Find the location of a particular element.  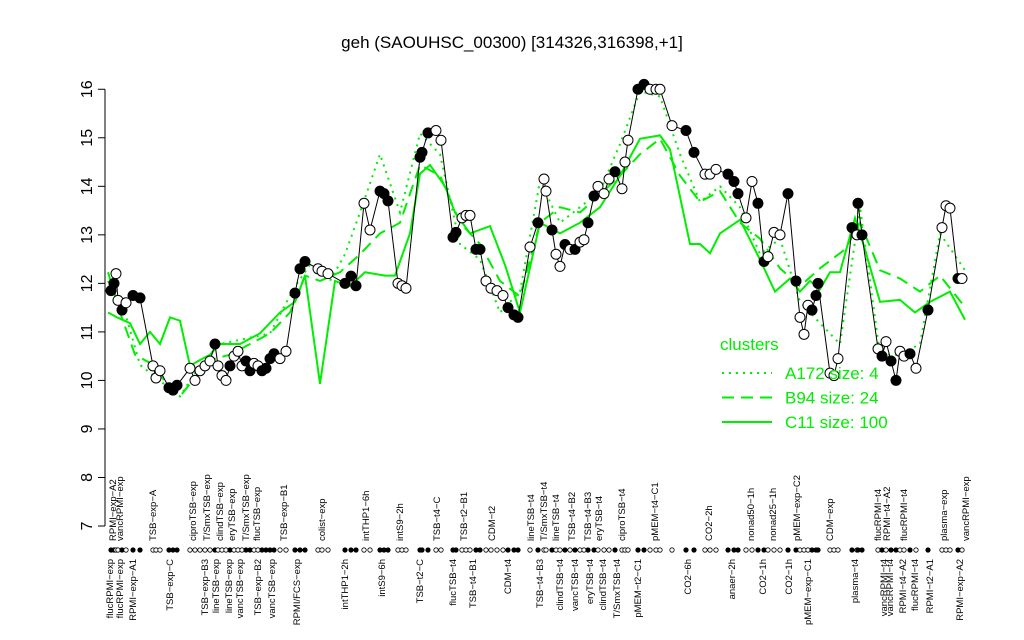

y-tick-label: 9 is located at coordinates (87, 428).